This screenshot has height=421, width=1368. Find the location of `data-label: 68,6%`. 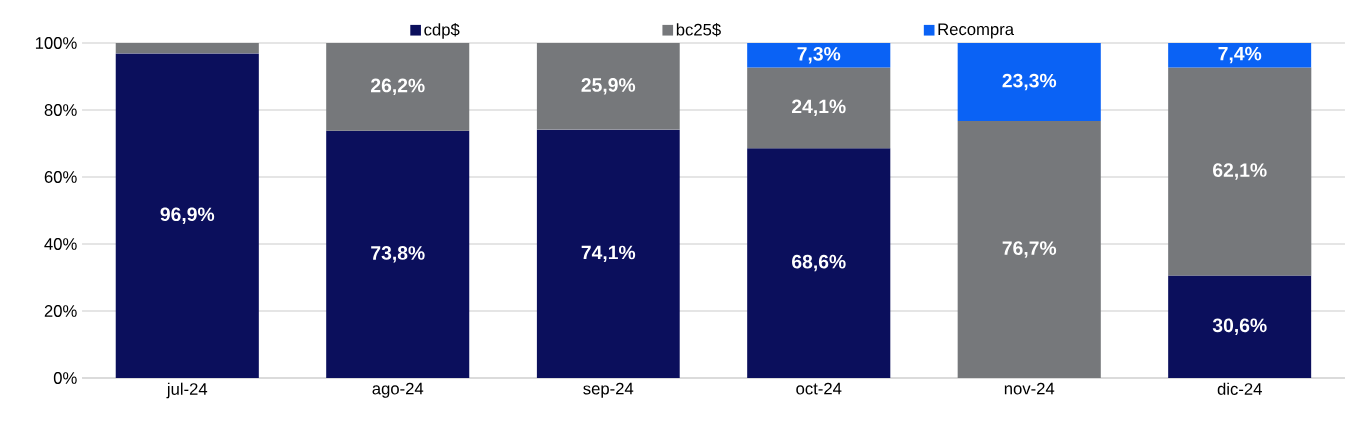

data-label: 68,6% is located at coordinates (819, 263).